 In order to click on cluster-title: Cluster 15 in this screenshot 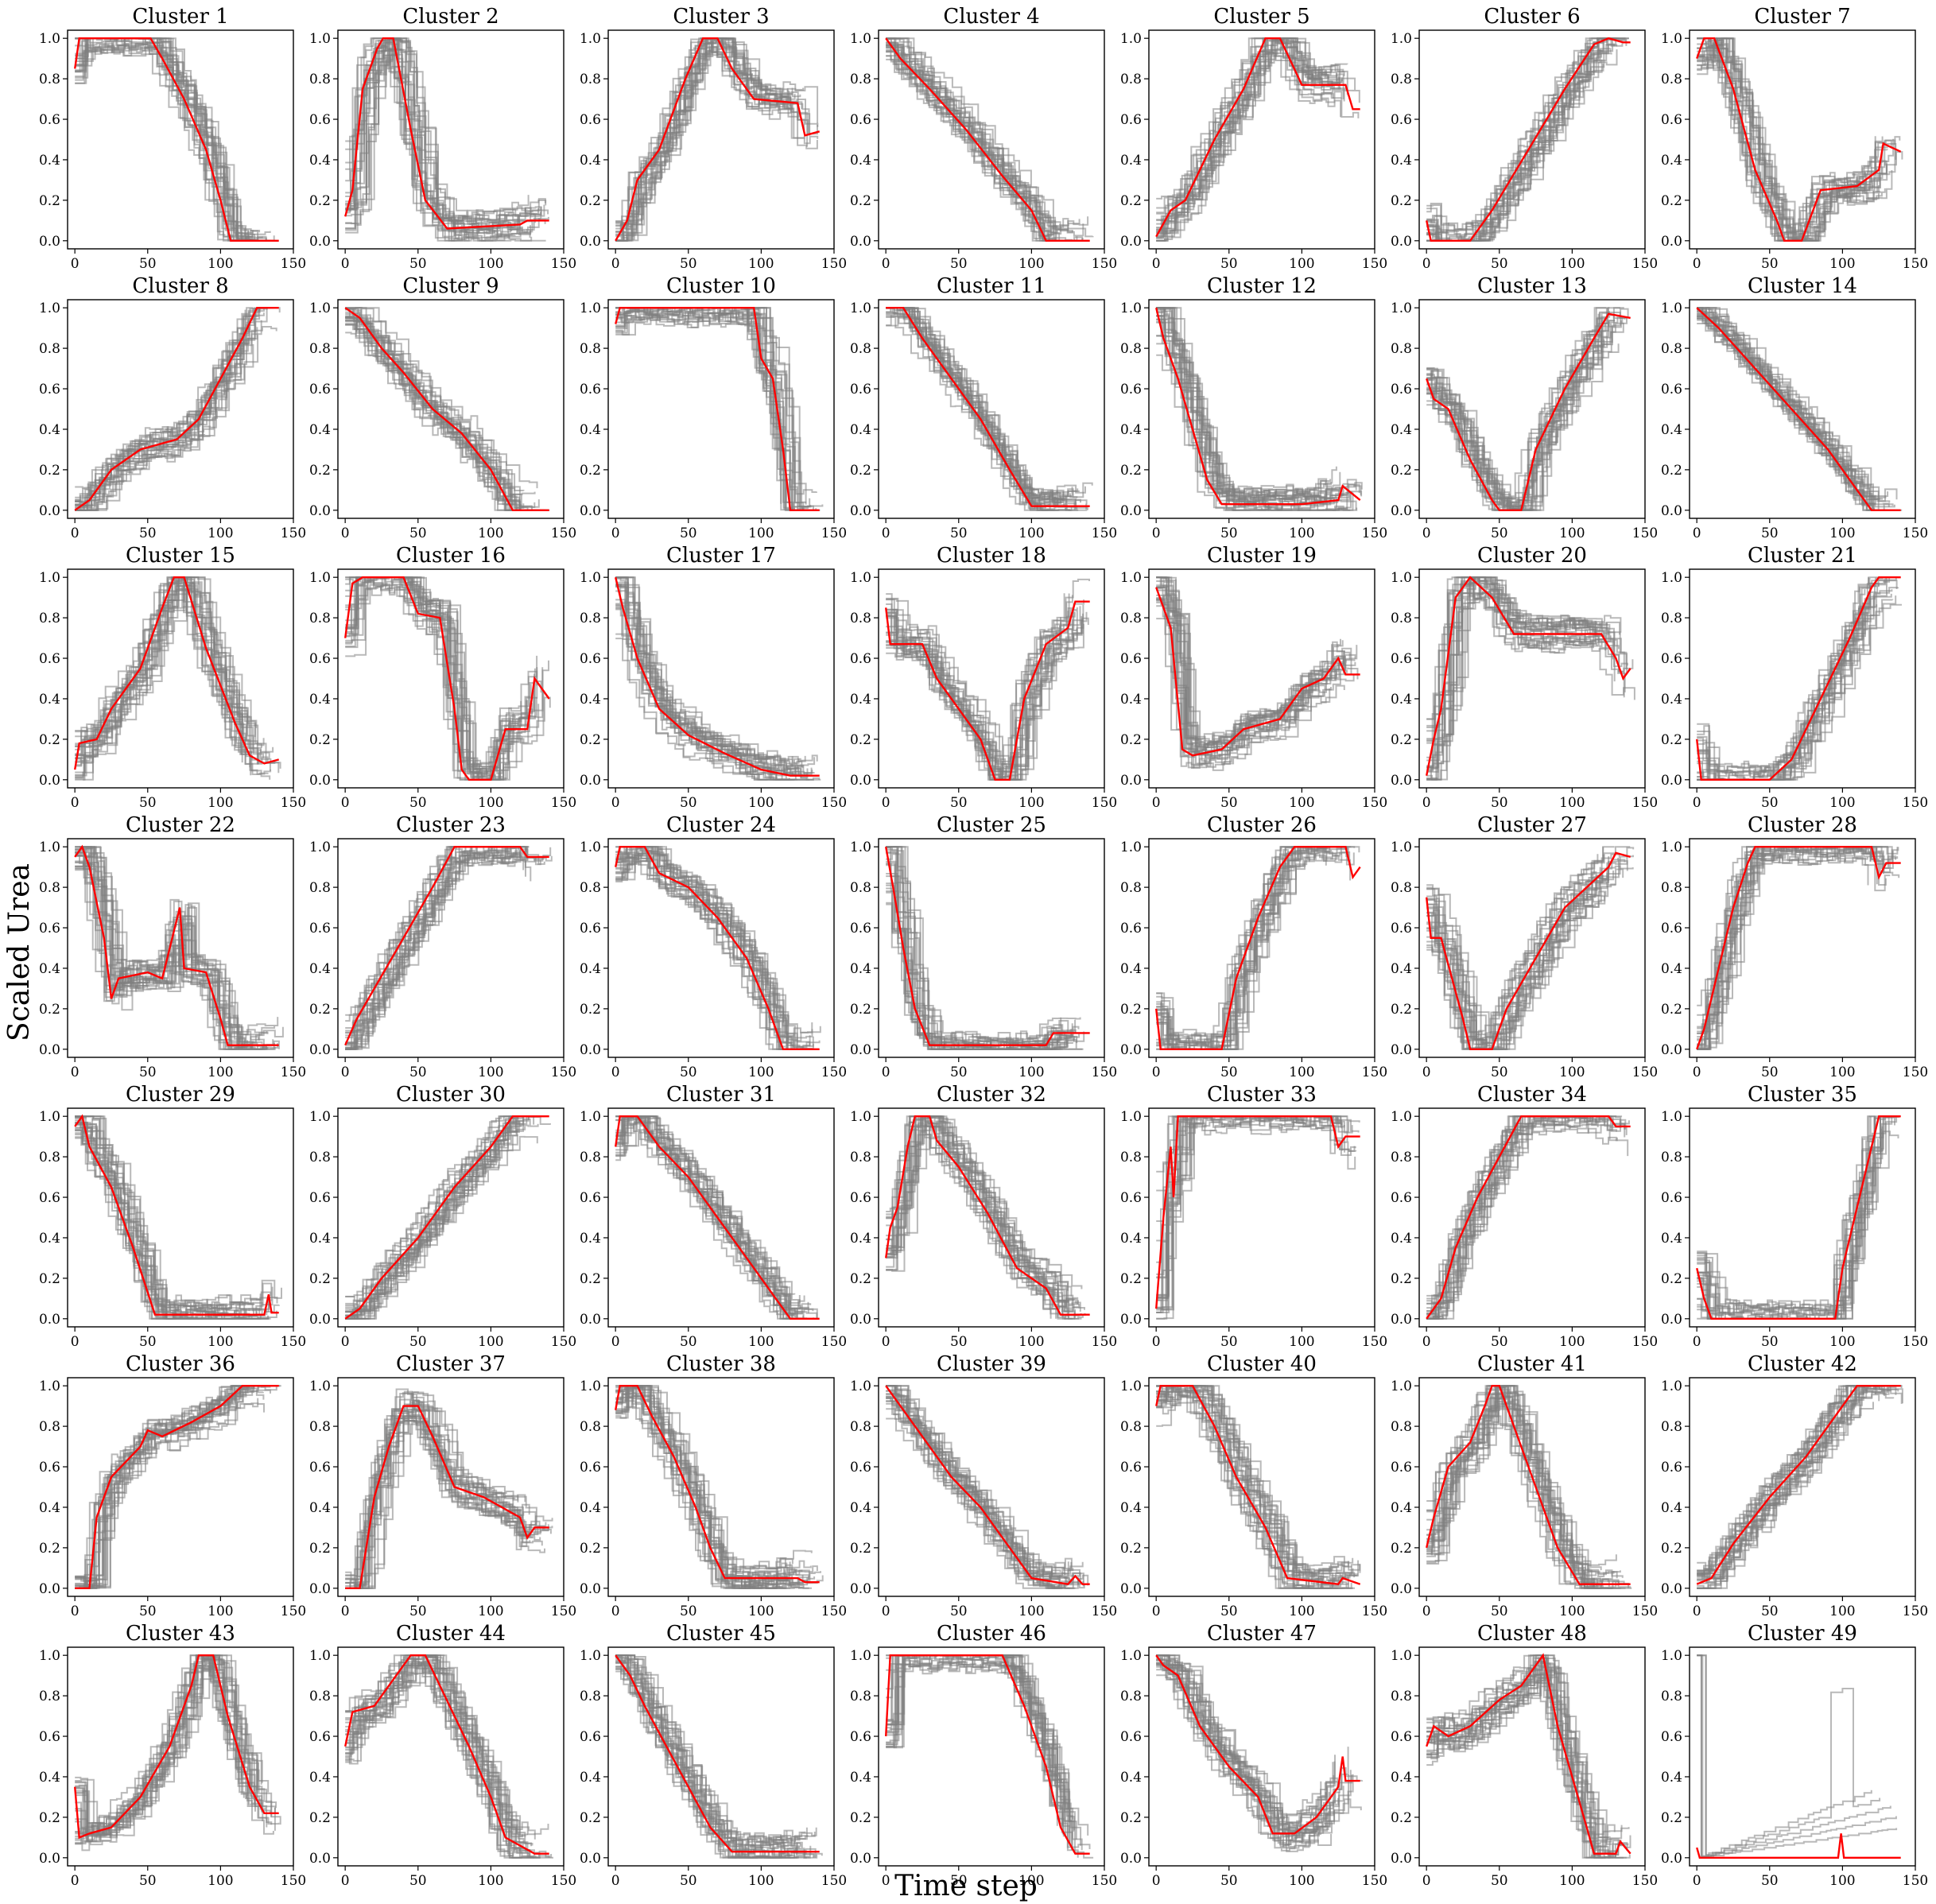, I will do `click(181, 556)`.